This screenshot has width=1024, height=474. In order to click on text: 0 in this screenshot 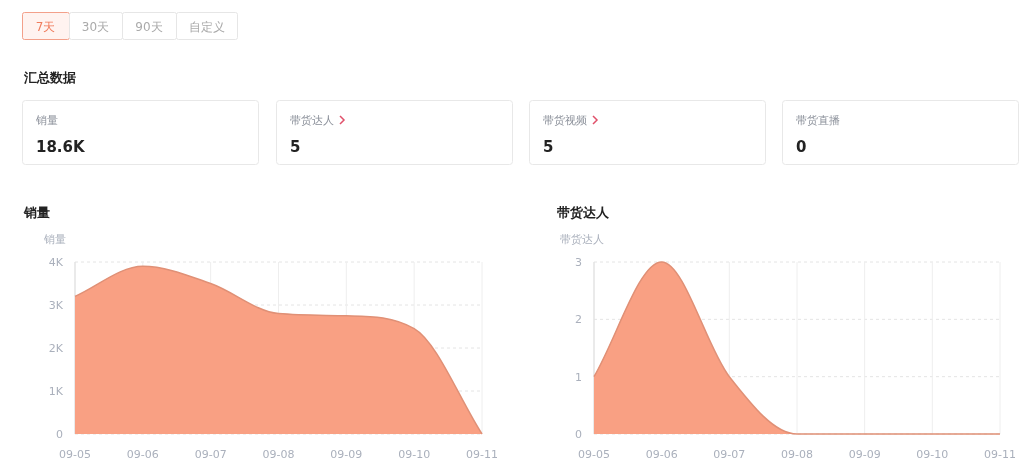, I will do `click(801, 147)`.